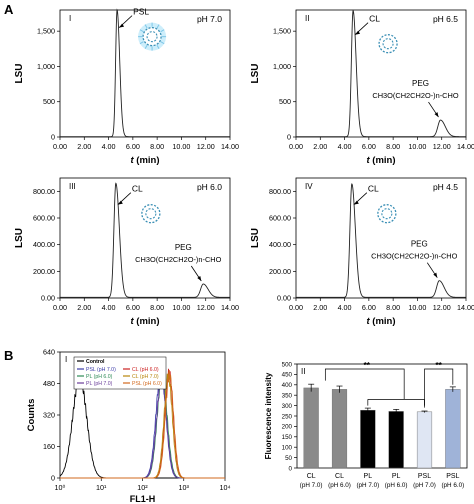 The height and width of the screenshot is (504, 474). Describe the element at coordinates (268, 415) in the screenshot. I see `y-axis-label: Fluorescence intensity` at that location.